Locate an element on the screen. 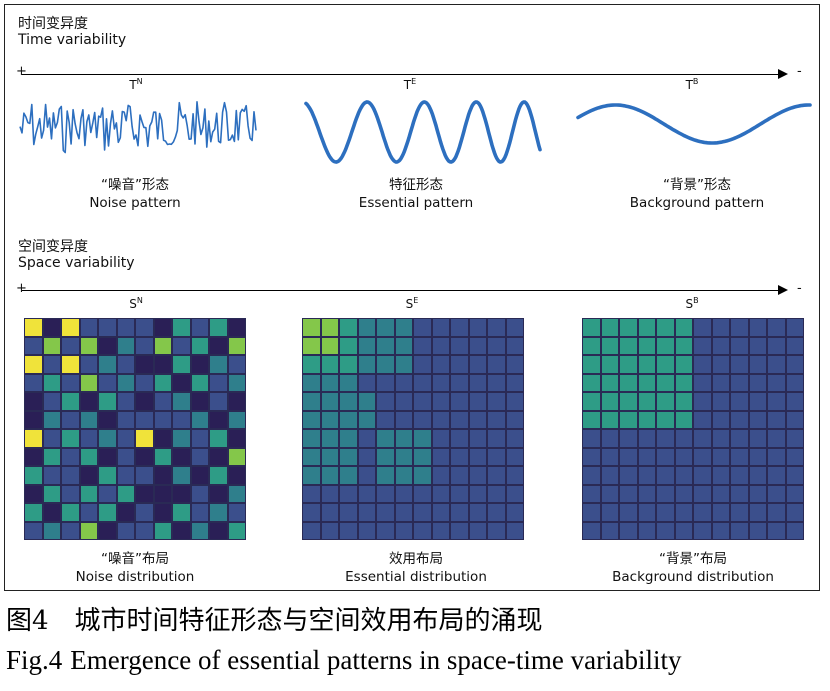  time-waves is located at coordinates (415, 132).